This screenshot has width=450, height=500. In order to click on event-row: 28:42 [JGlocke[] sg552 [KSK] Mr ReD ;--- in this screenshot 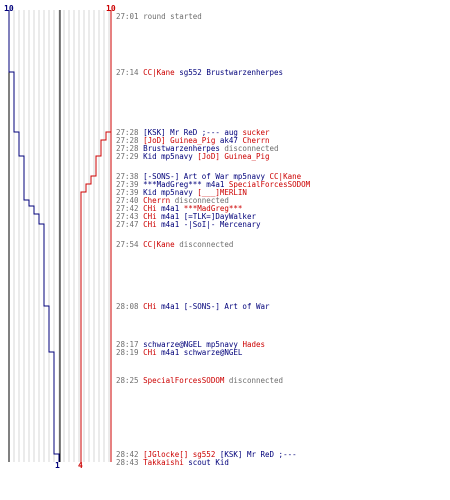, I will do `click(206, 455)`.